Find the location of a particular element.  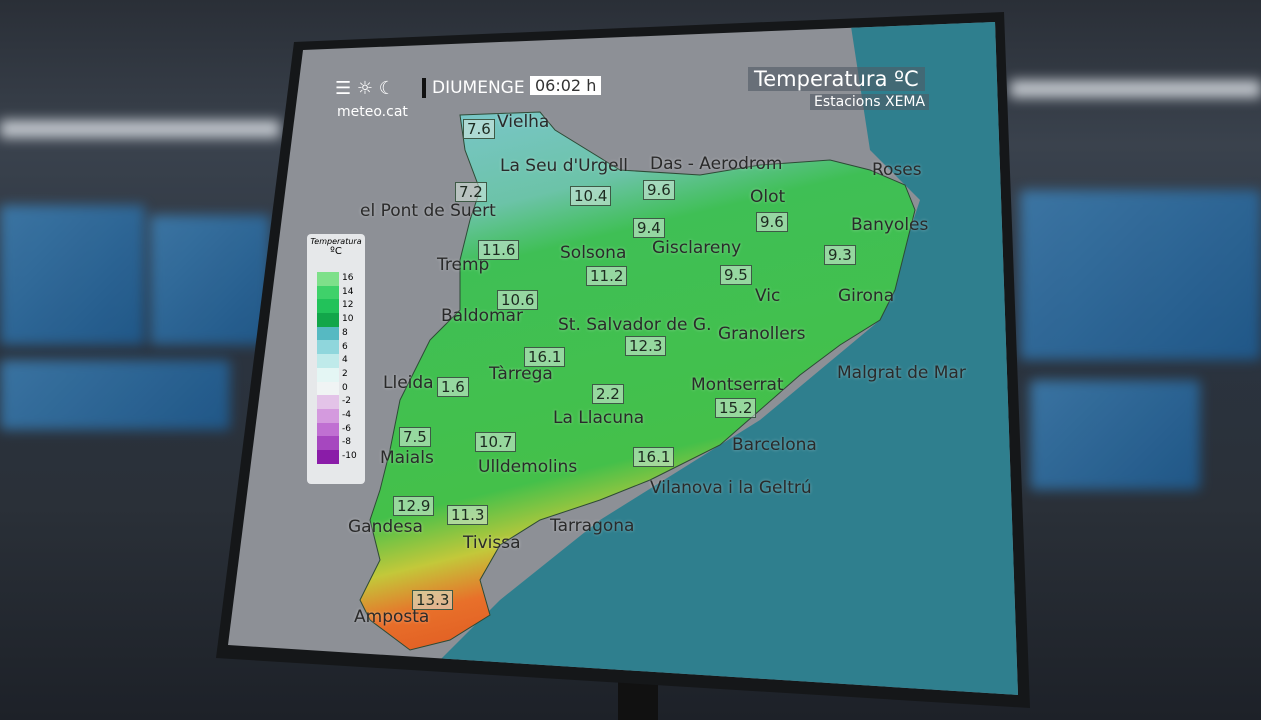

place-label: Lleida is located at coordinates (408, 383).